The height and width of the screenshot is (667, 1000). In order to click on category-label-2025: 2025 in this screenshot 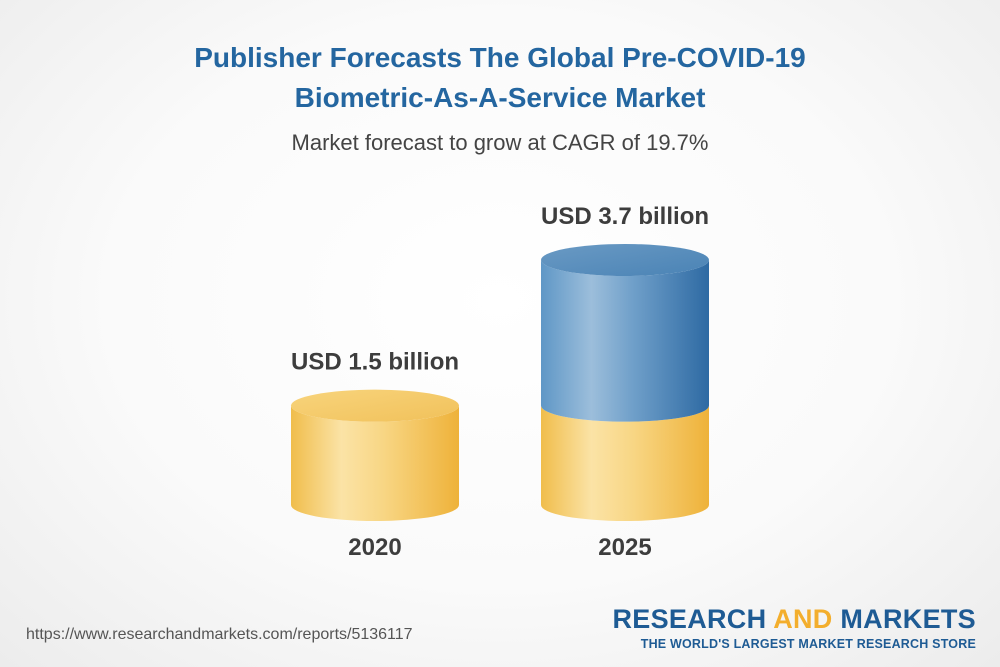, I will do `click(624, 547)`.